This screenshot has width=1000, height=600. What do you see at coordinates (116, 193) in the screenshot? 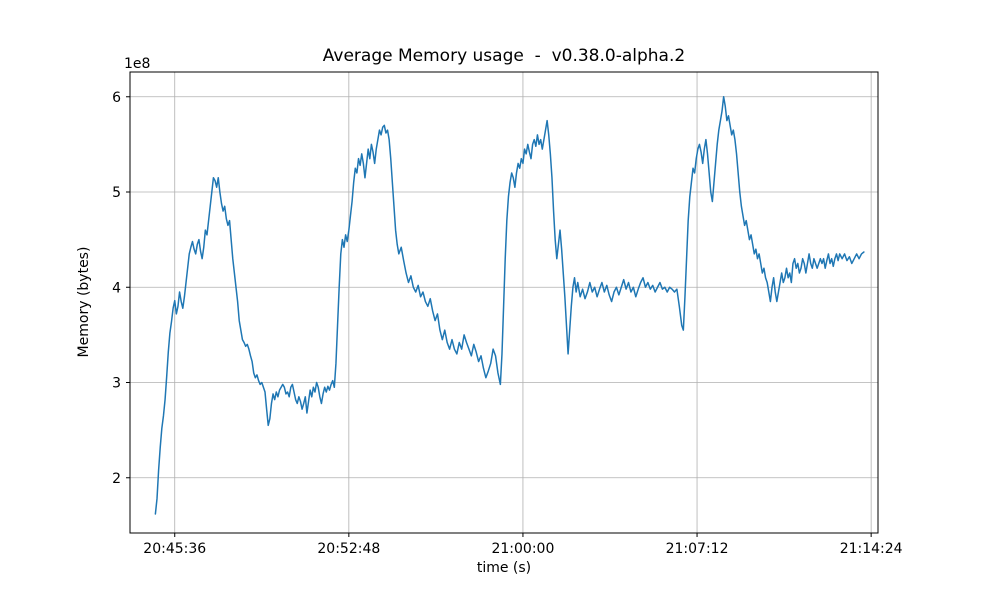
I see `y-tick-label: 5` at bounding box center [116, 193].